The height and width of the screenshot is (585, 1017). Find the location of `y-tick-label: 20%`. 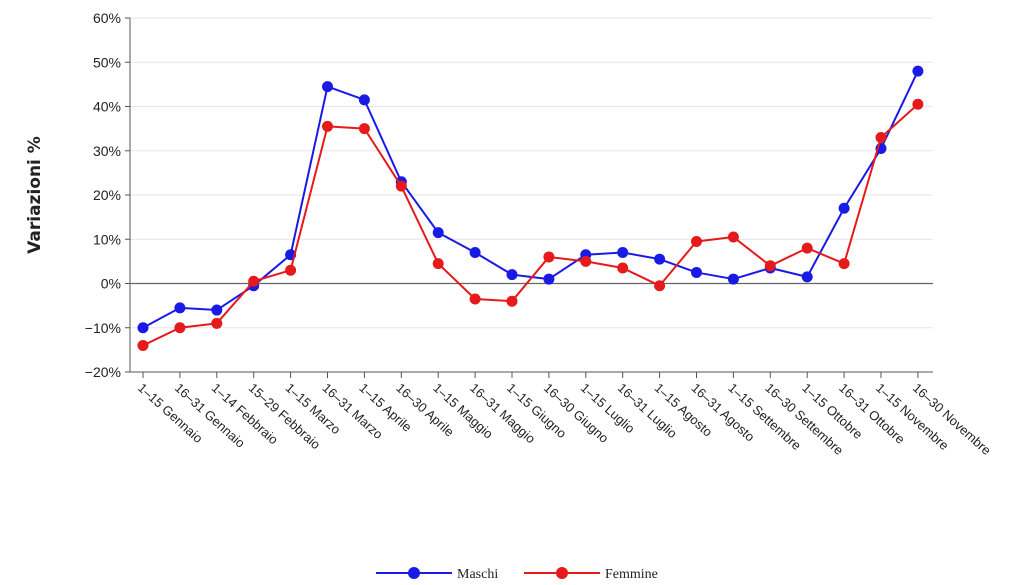

y-tick-label: 20% is located at coordinates (107, 195).